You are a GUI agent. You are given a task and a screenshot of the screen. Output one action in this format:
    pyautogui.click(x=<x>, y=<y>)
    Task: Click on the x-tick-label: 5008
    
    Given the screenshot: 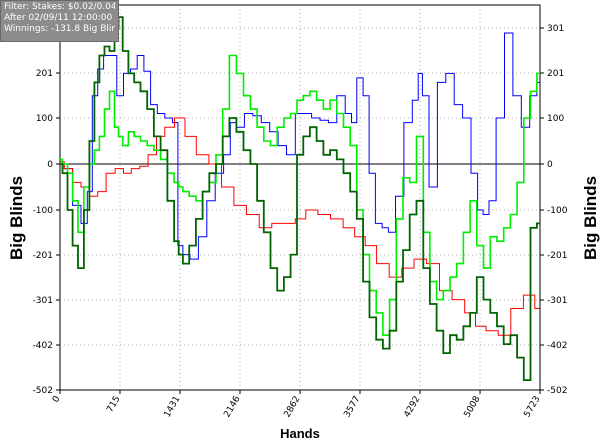 What is the action you would take?
    pyautogui.click(x=473, y=406)
    